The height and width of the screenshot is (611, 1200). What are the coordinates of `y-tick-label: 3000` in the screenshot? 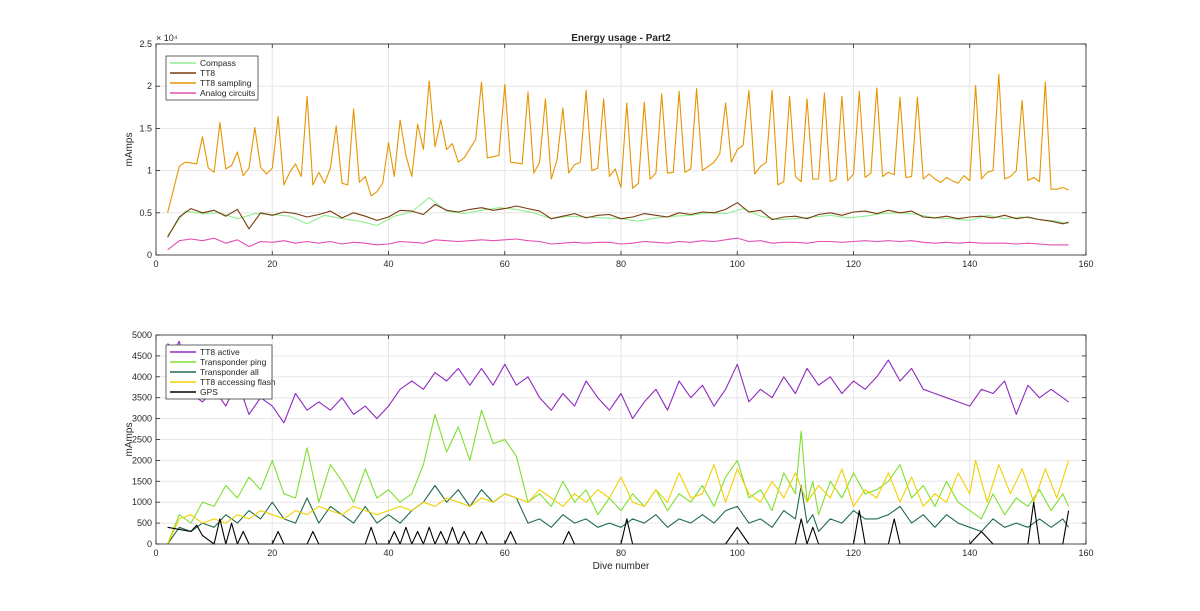 It's located at (142, 419).